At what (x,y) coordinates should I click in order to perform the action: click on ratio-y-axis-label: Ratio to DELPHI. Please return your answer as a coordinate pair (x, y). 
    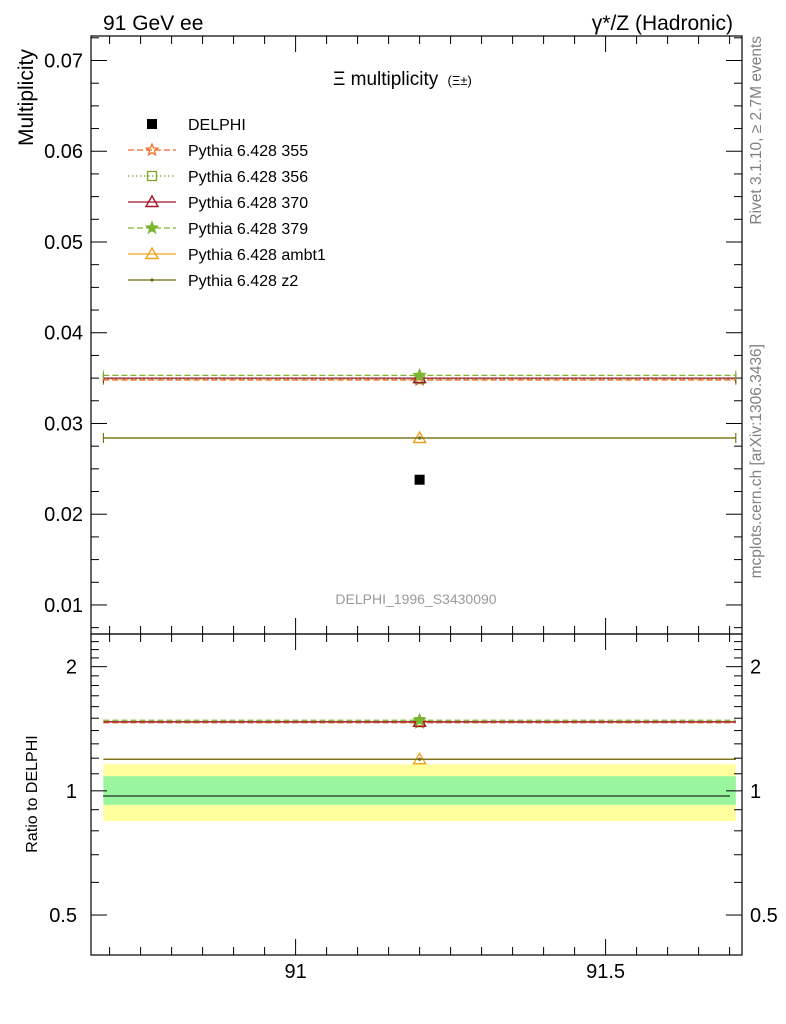
    Looking at the image, I should click on (32, 793).